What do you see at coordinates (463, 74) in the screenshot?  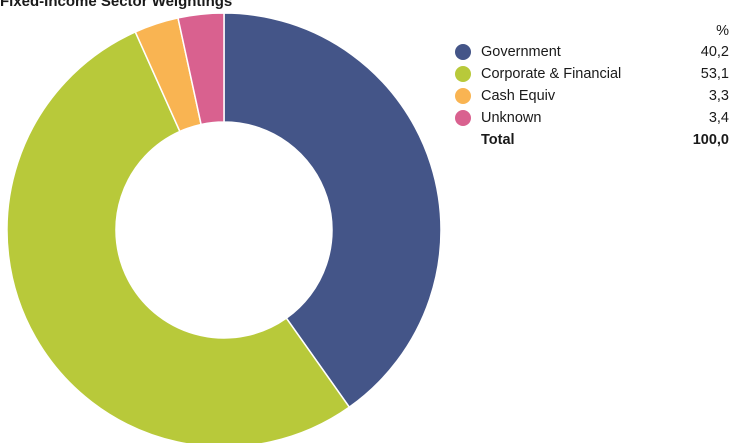 I see `legend-swatch-corporate-financial` at bounding box center [463, 74].